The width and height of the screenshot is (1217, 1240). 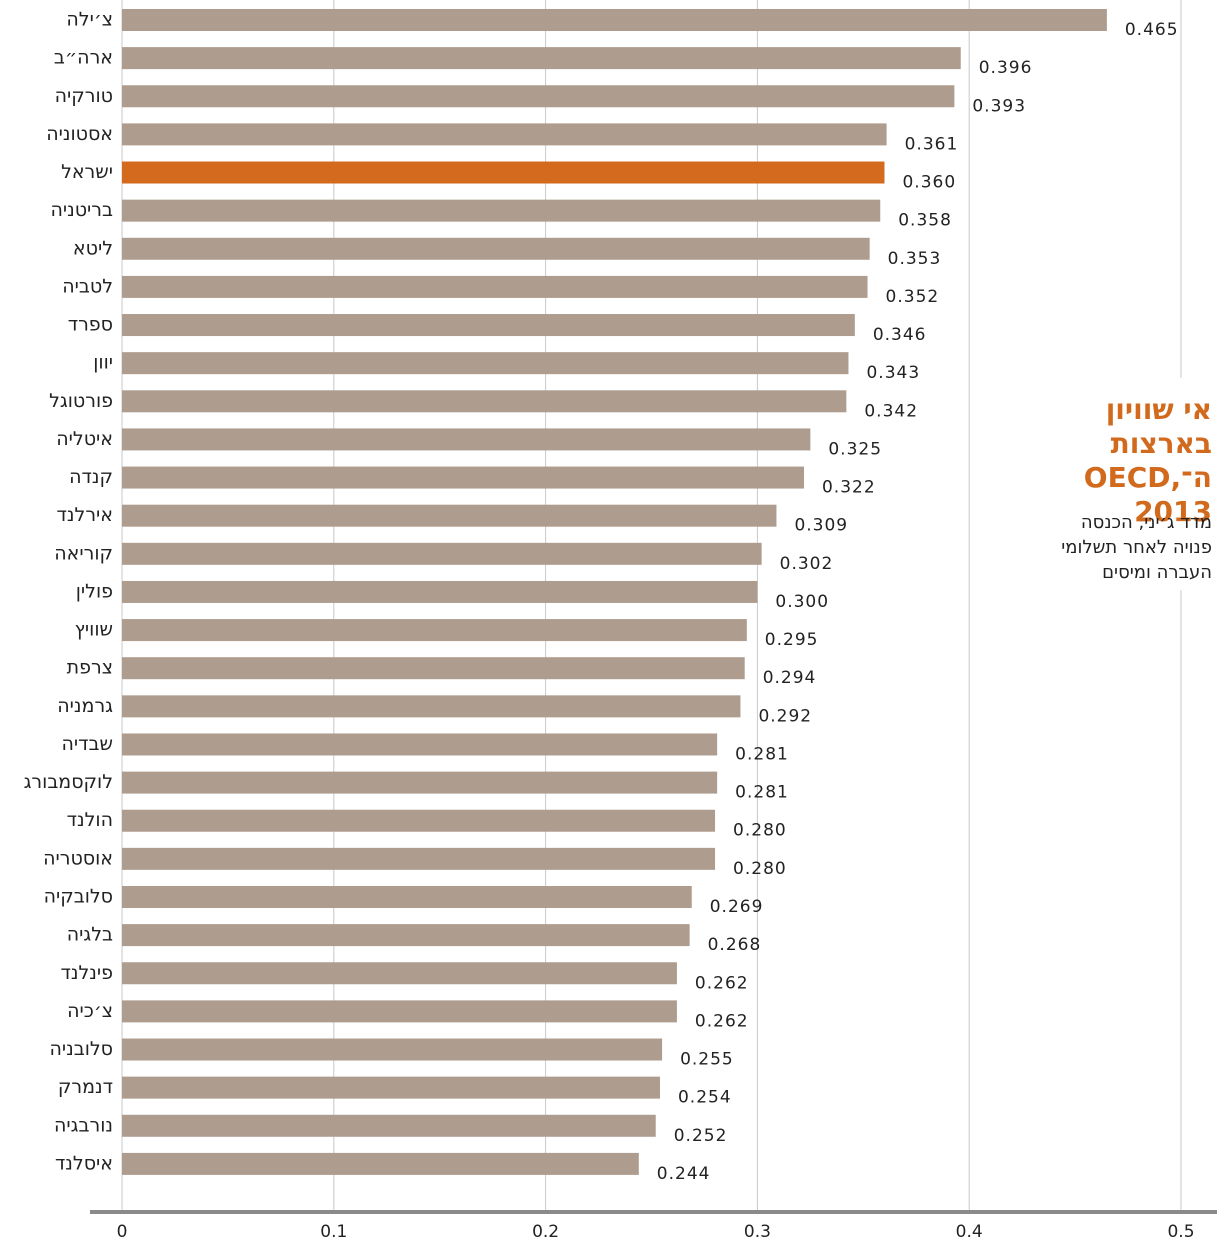 What do you see at coordinates (90, 1011) in the screenshot?
I see `category-label: צ׳כיה` at bounding box center [90, 1011].